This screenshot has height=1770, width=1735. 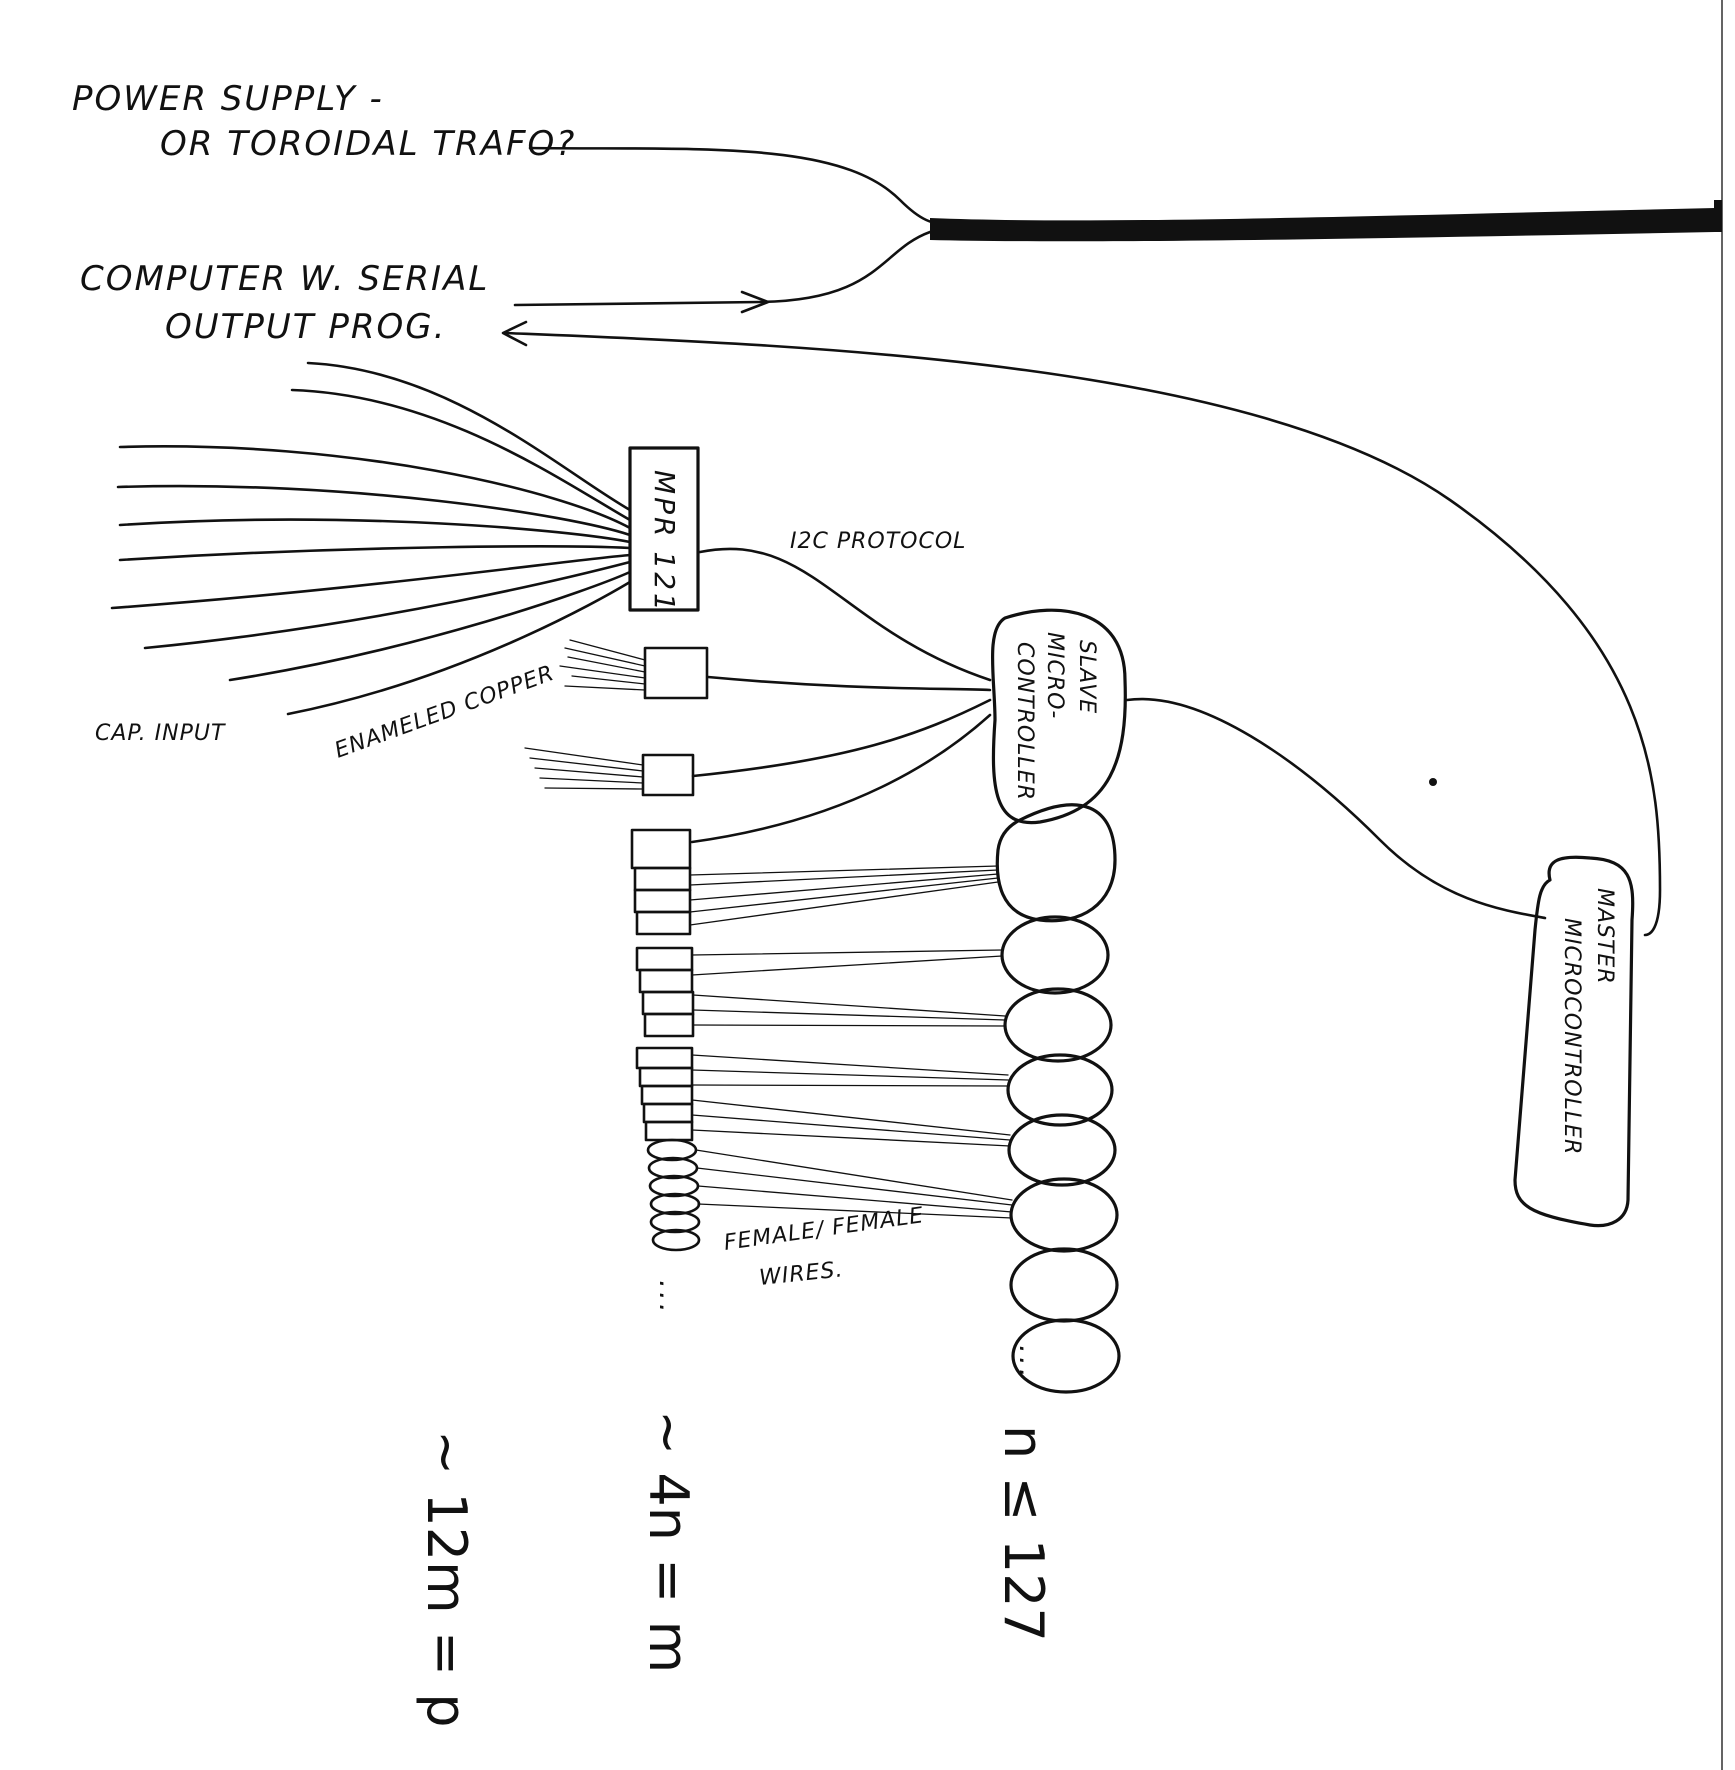 What do you see at coordinates (851, 1042) in the screenshot?
I see `female-female-wires` at bounding box center [851, 1042].